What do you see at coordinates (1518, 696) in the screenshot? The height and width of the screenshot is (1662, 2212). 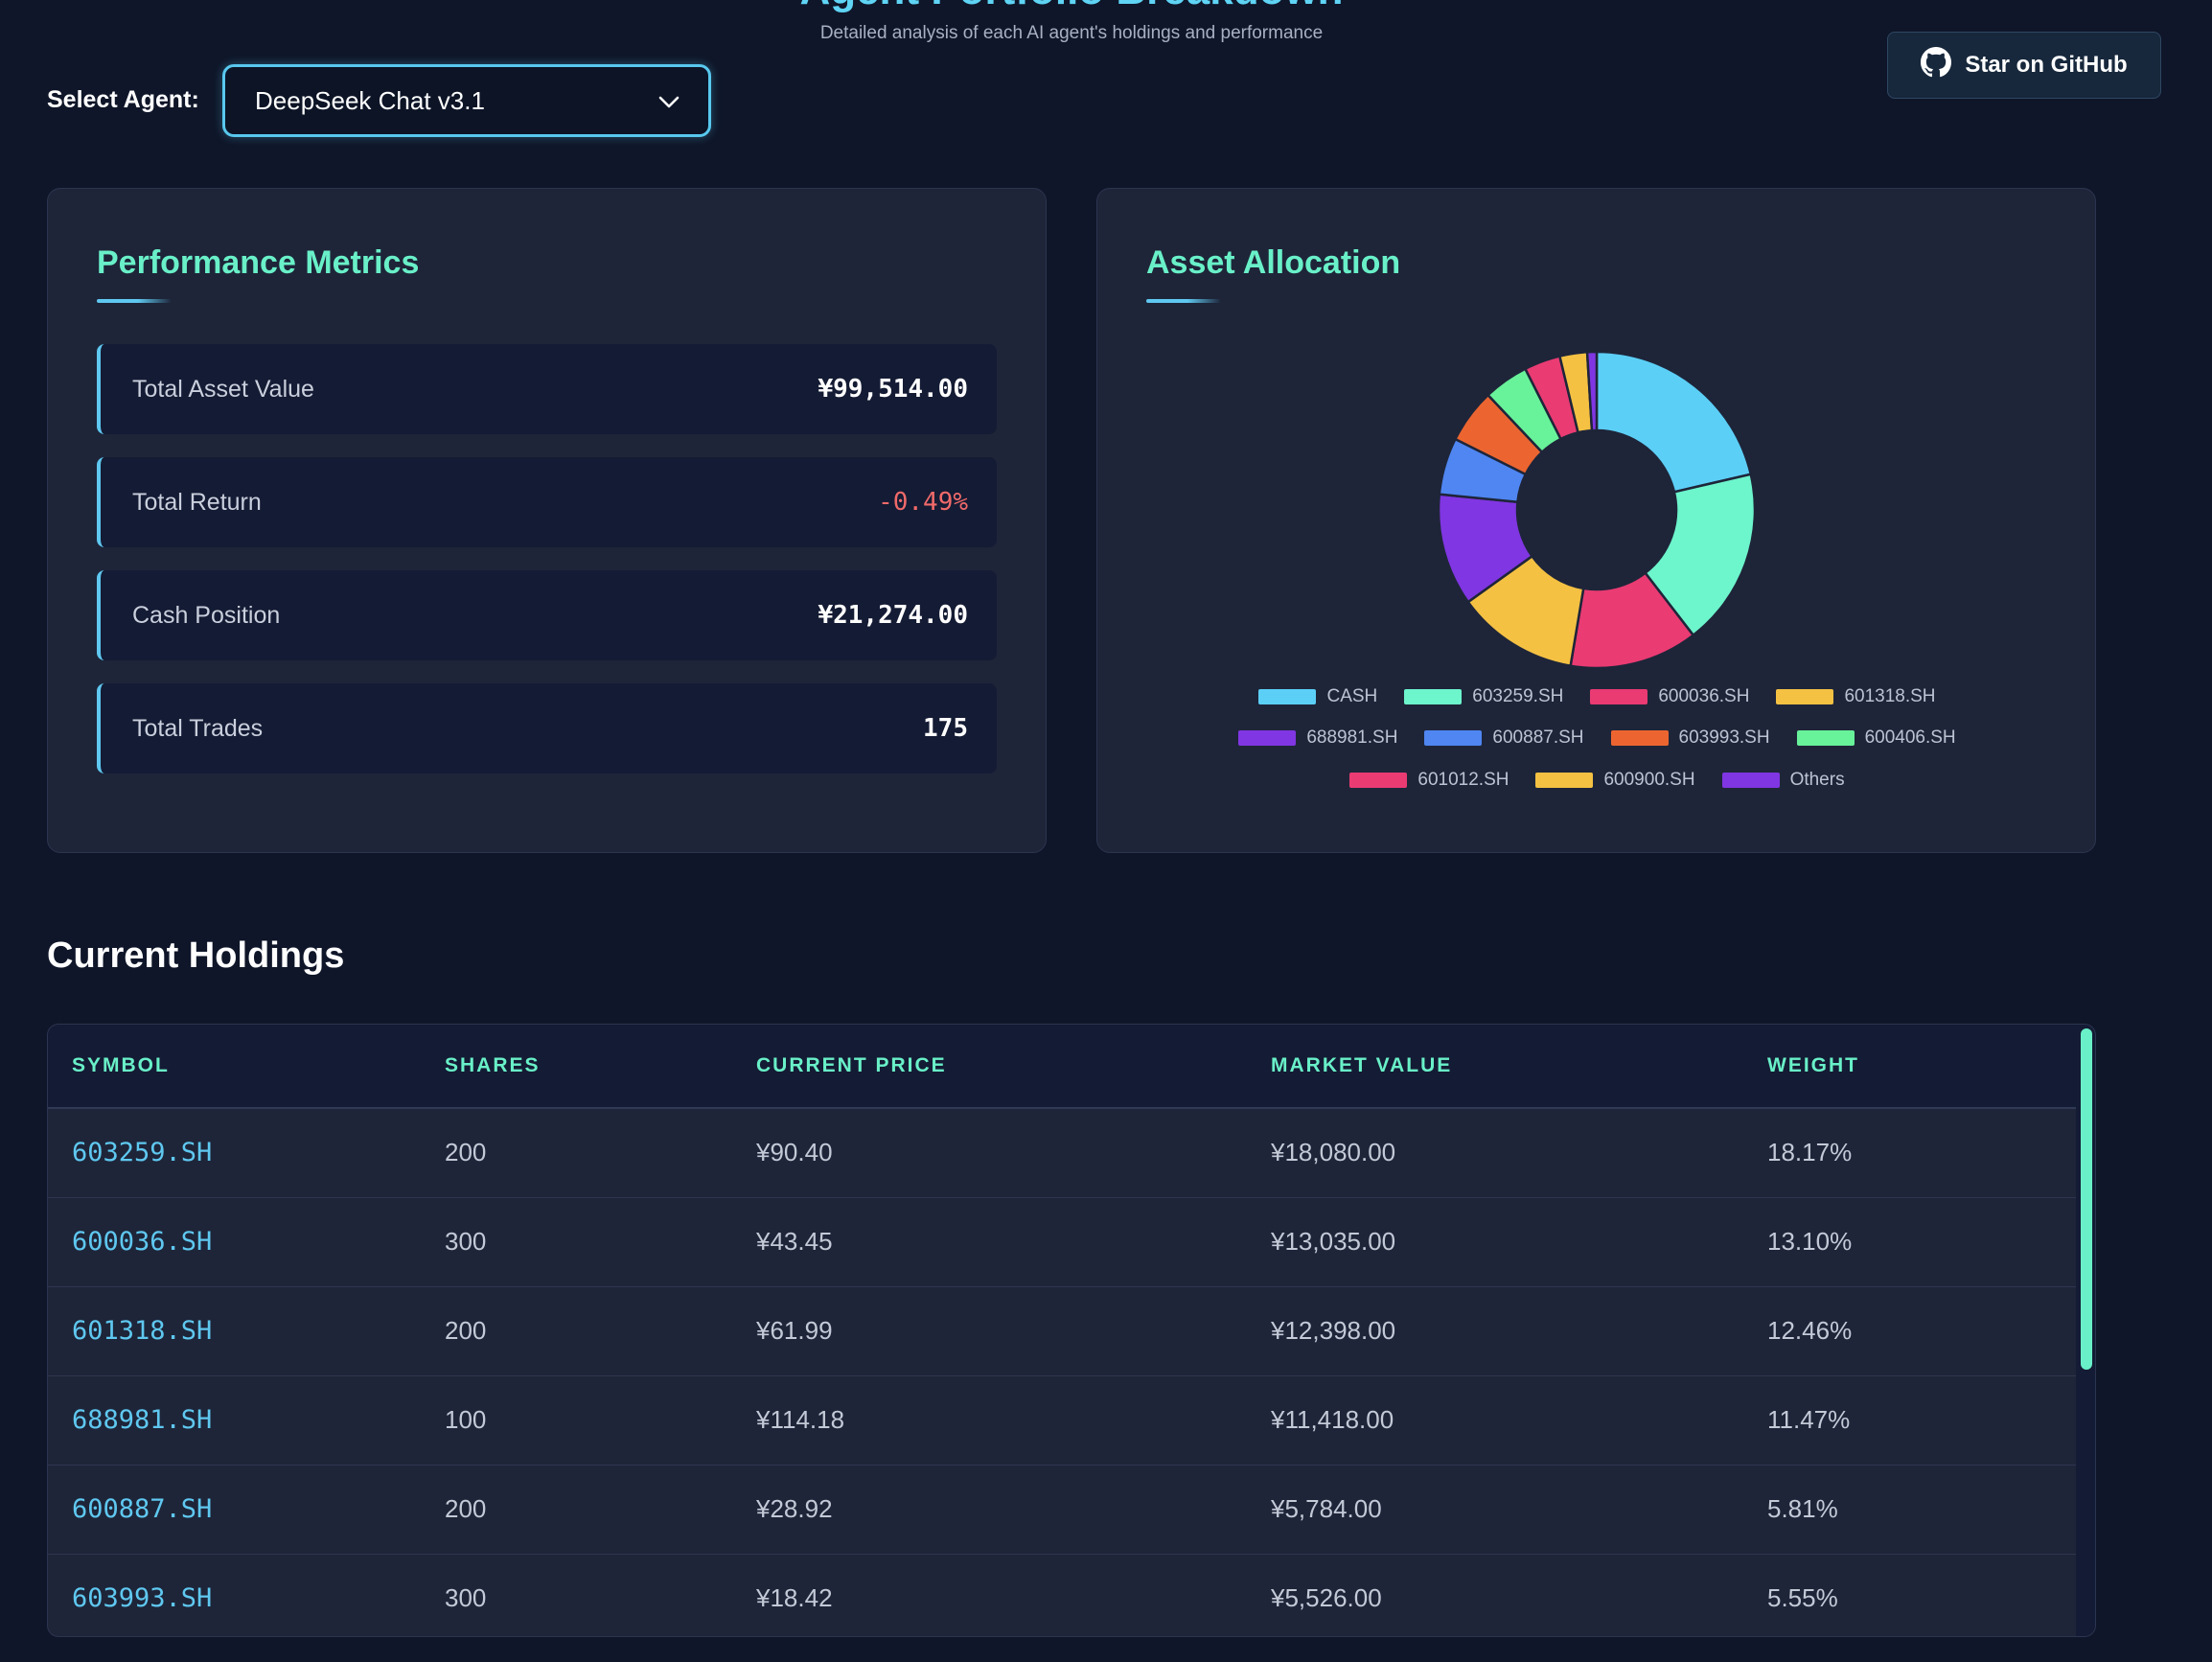 I see `legend-label: 603259.SH` at bounding box center [1518, 696].